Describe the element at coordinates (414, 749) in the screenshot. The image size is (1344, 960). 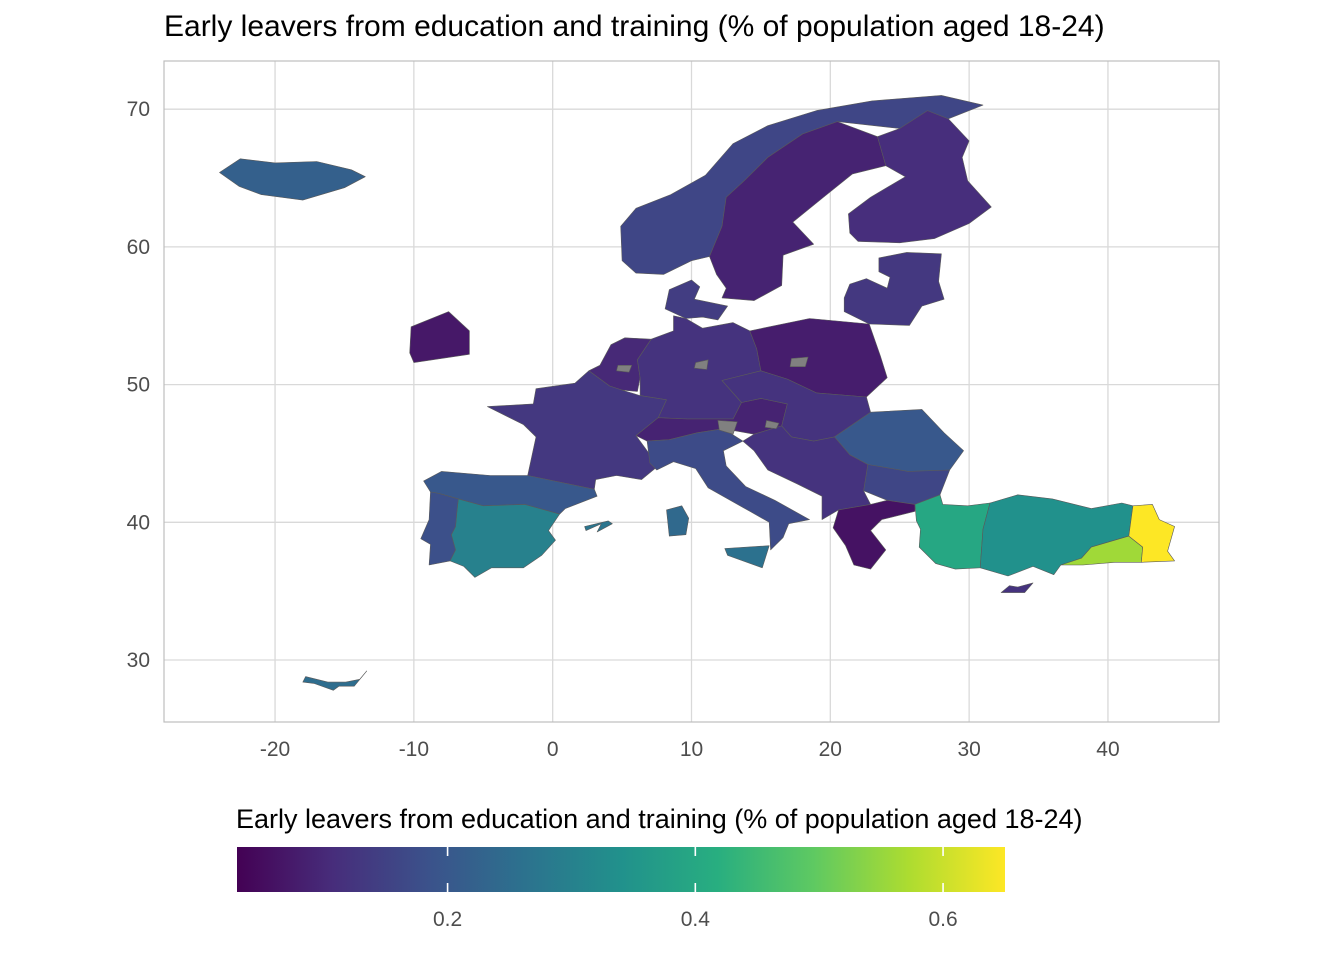
I see `x-tick-label: -10` at that location.